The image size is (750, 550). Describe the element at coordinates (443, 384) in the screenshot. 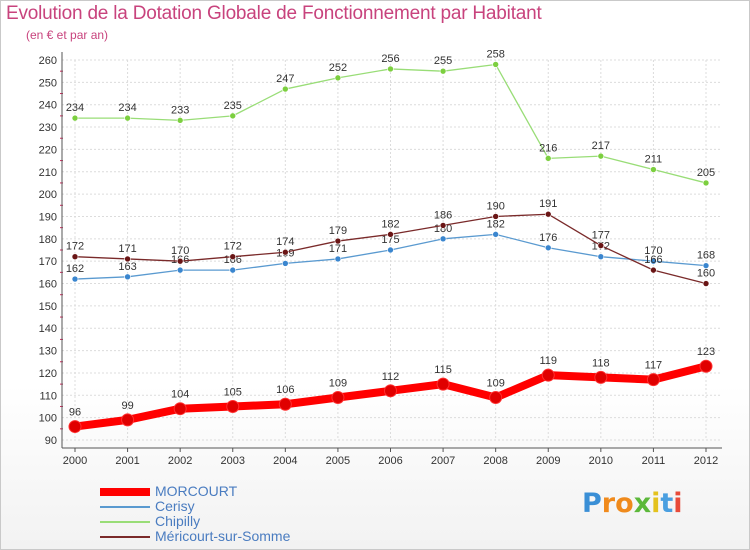

I see `data-point-morcourt-2007` at that location.